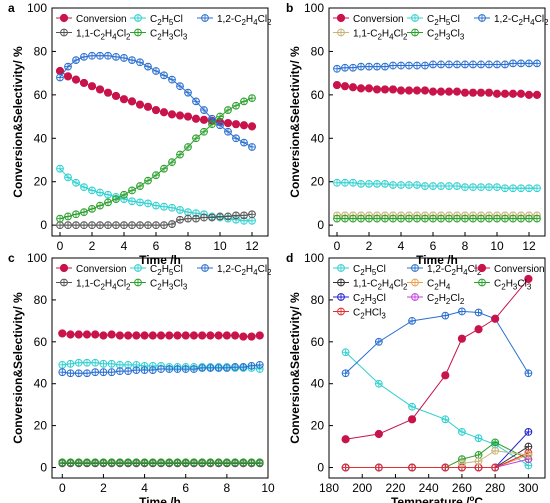 Image resolution: width=550 pixels, height=503 pixels. Describe the element at coordinates (124, 246) in the screenshot. I see `x-tick-label: 4` at that location.